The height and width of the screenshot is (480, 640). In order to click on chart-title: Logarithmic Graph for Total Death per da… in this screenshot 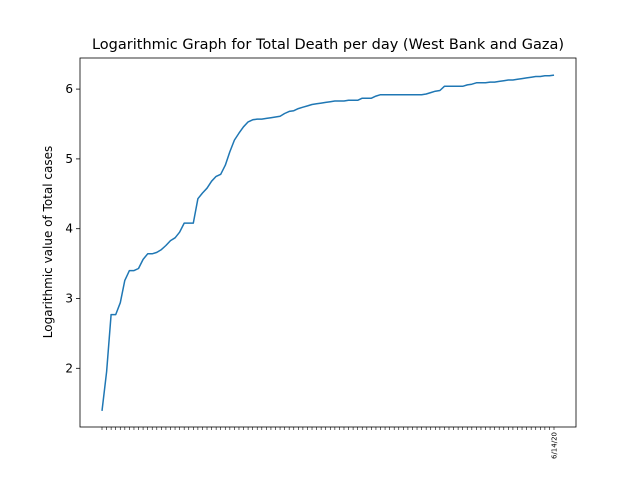, I will do `click(328, 45)`.